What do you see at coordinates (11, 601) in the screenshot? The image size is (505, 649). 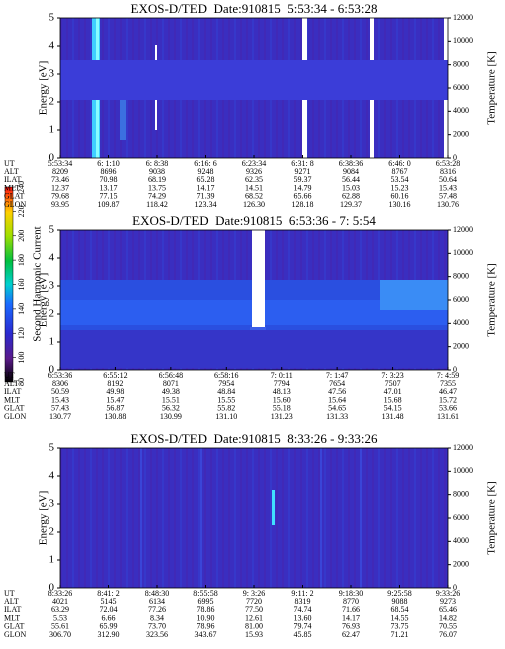 I see `table-row-label: ALT` at bounding box center [11, 601].